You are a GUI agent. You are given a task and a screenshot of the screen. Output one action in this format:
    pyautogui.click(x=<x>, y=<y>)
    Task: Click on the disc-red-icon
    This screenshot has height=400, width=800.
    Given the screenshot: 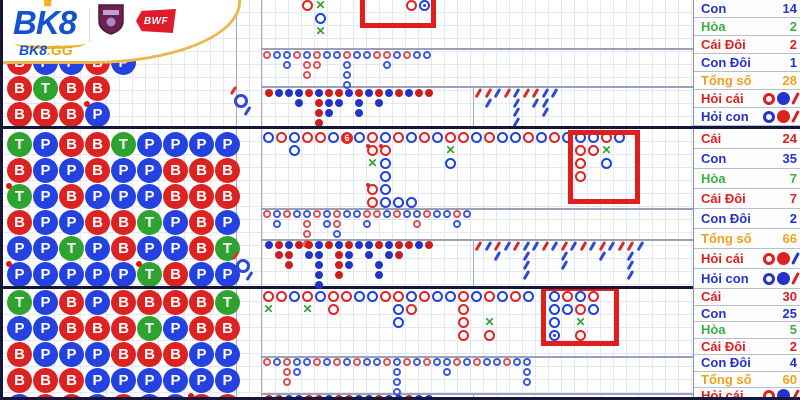 What is the action you would take?
    pyautogui.click(x=783, y=116)
    